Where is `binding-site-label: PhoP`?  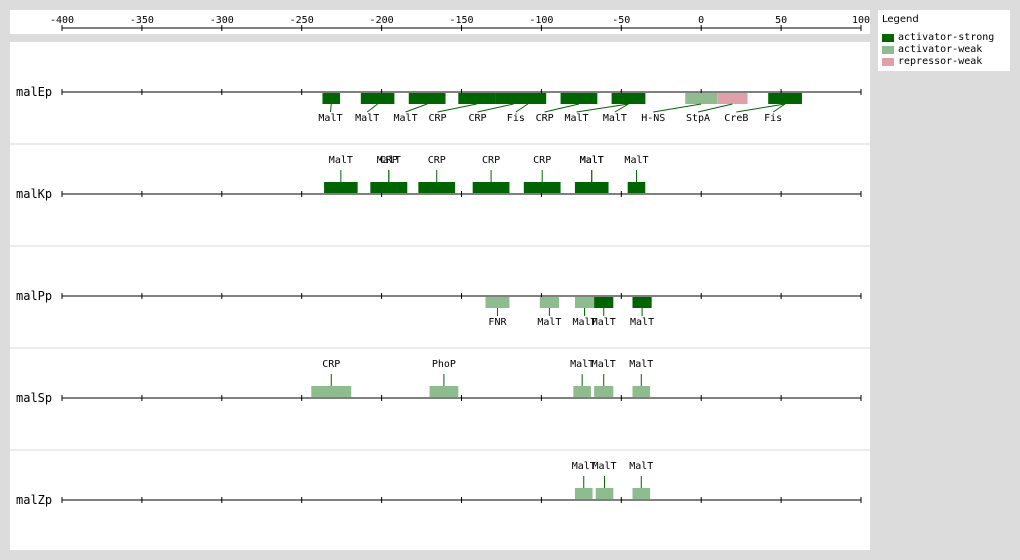 binding-site-label: PhoP is located at coordinates (444, 364).